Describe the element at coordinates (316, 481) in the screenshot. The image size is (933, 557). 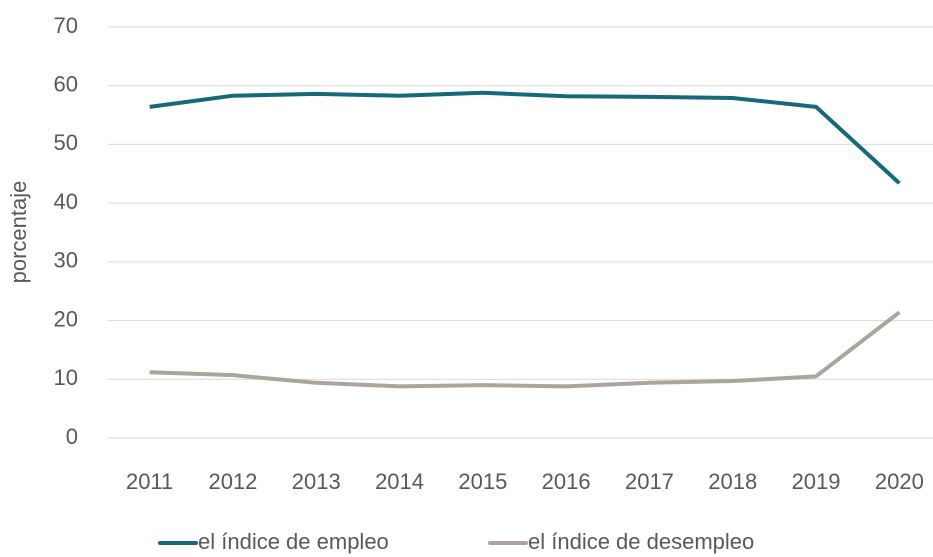
I see `x-tick-label: 2013` at that location.